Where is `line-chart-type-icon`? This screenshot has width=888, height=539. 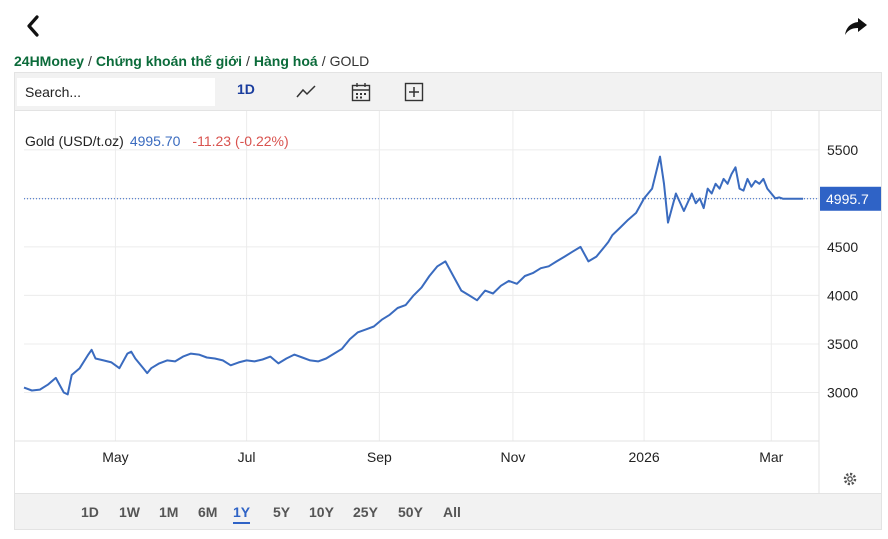 line-chart-type-icon is located at coordinates (306, 92).